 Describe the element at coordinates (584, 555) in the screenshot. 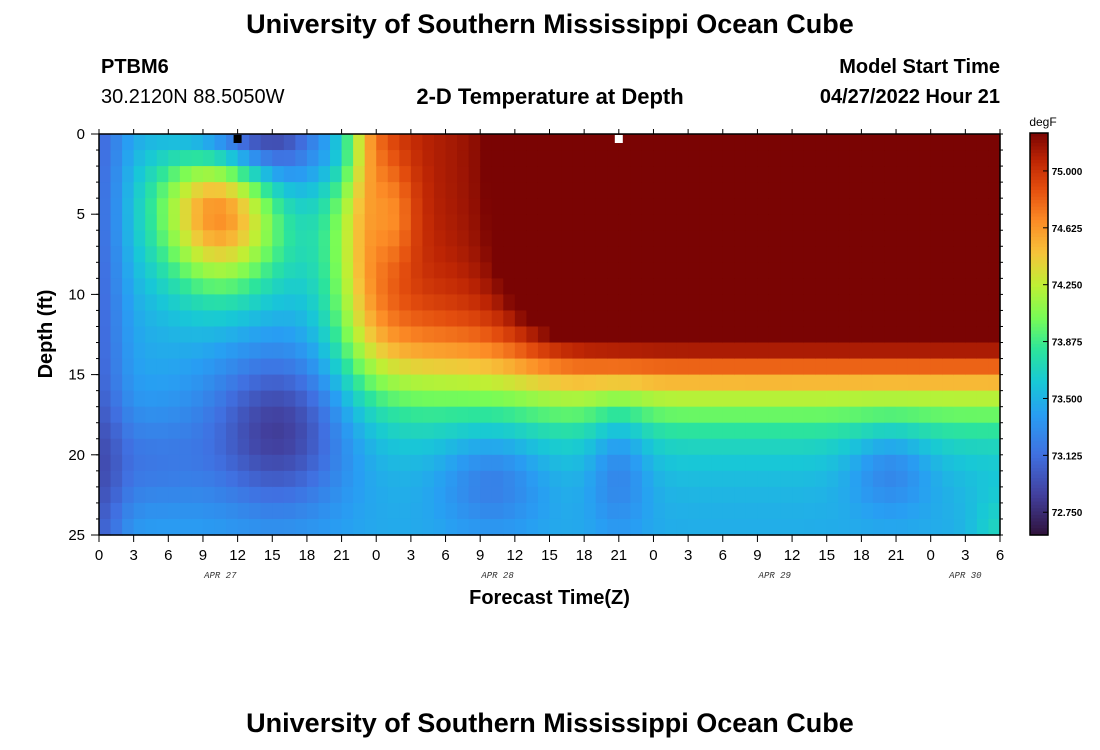

I see `x-tick-label: 18` at that location.